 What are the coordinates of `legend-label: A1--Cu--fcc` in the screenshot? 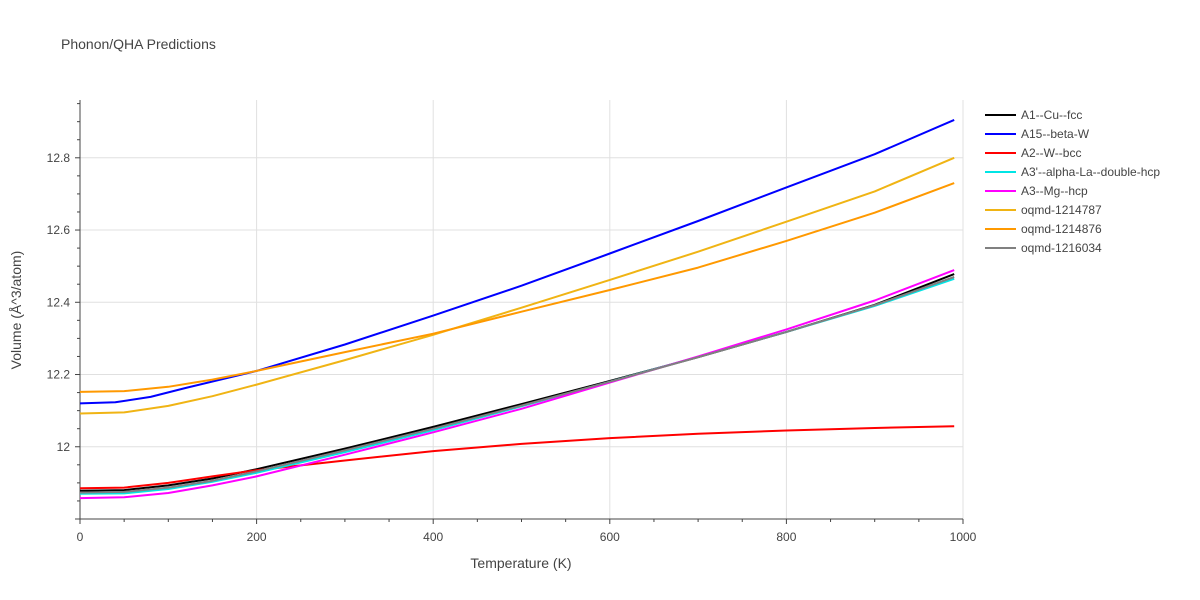 It's located at (1052, 114).